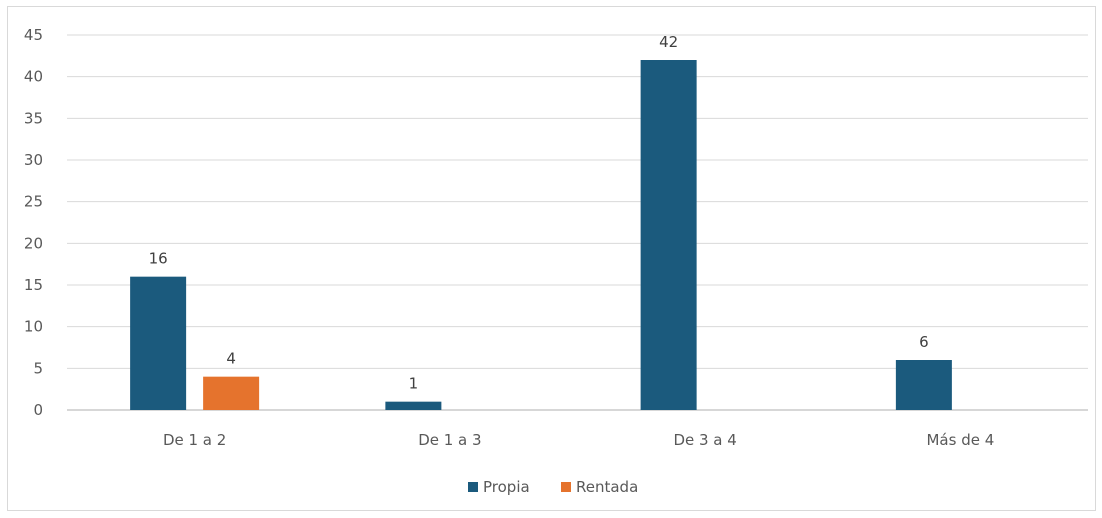 The width and height of the screenshot is (1102, 518). What do you see at coordinates (33, 243) in the screenshot?
I see `y-tick-label: 20` at bounding box center [33, 243].